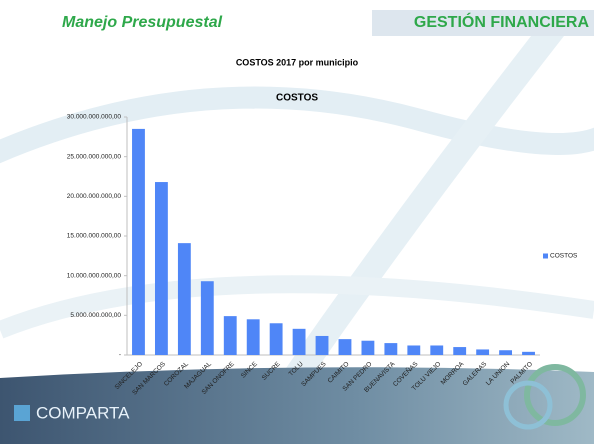 The height and width of the screenshot is (444, 594). Describe the element at coordinates (297, 307) in the screenshot. I see `swoosh` at that location.